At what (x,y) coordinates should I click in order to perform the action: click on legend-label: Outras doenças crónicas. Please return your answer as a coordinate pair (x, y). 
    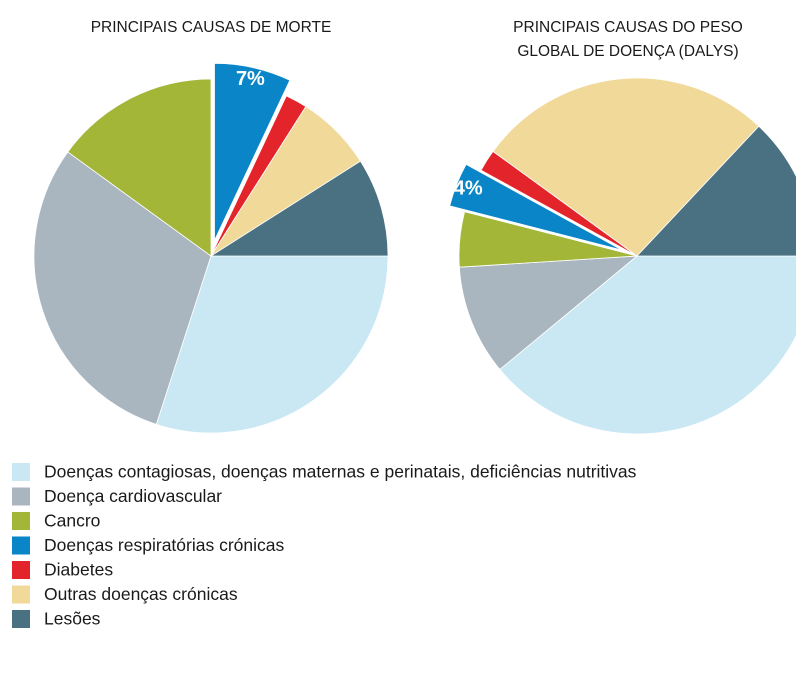
    Looking at the image, I should click on (141, 594).